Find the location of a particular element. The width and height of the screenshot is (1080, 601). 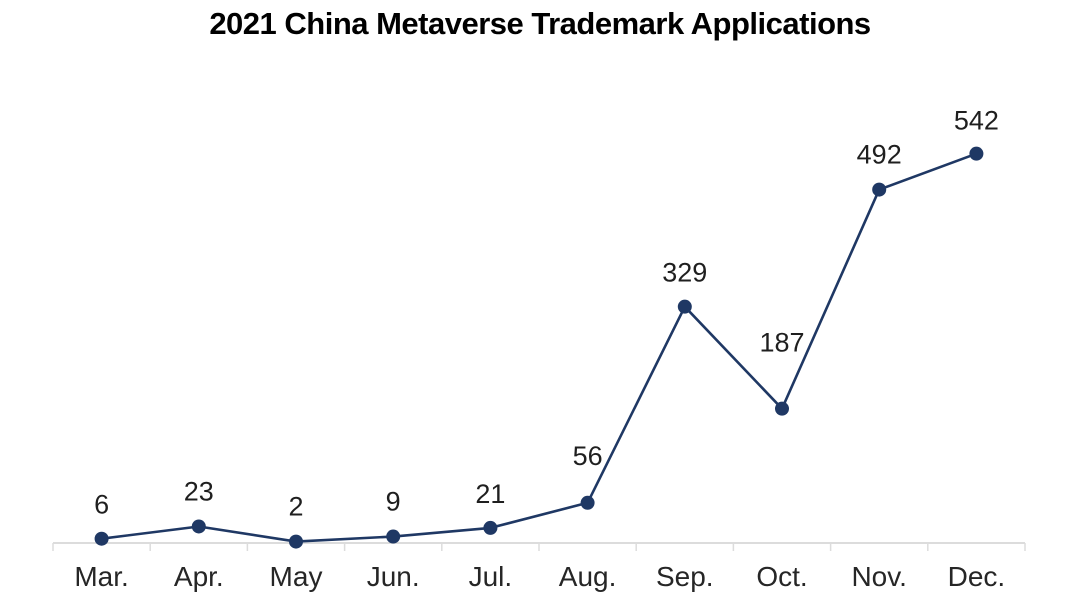

data-label: 9 is located at coordinates (393, 502).